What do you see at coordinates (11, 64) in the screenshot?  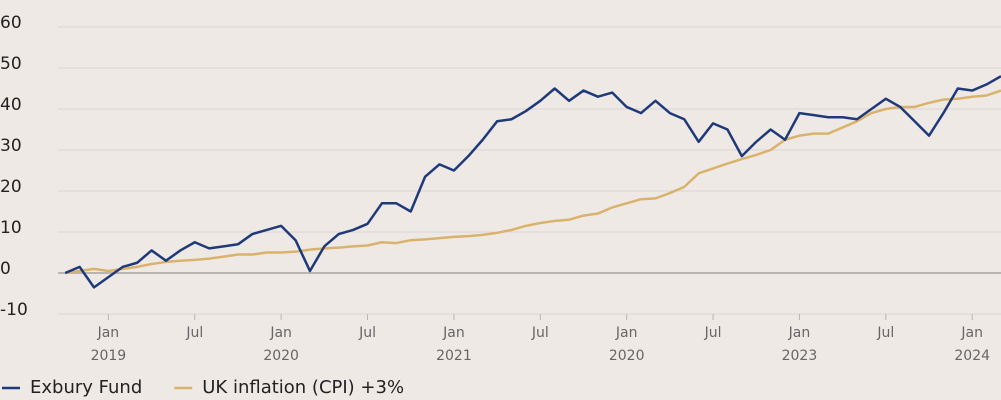 I see `y-tick-label: 50` at bounding box center [11, 64].